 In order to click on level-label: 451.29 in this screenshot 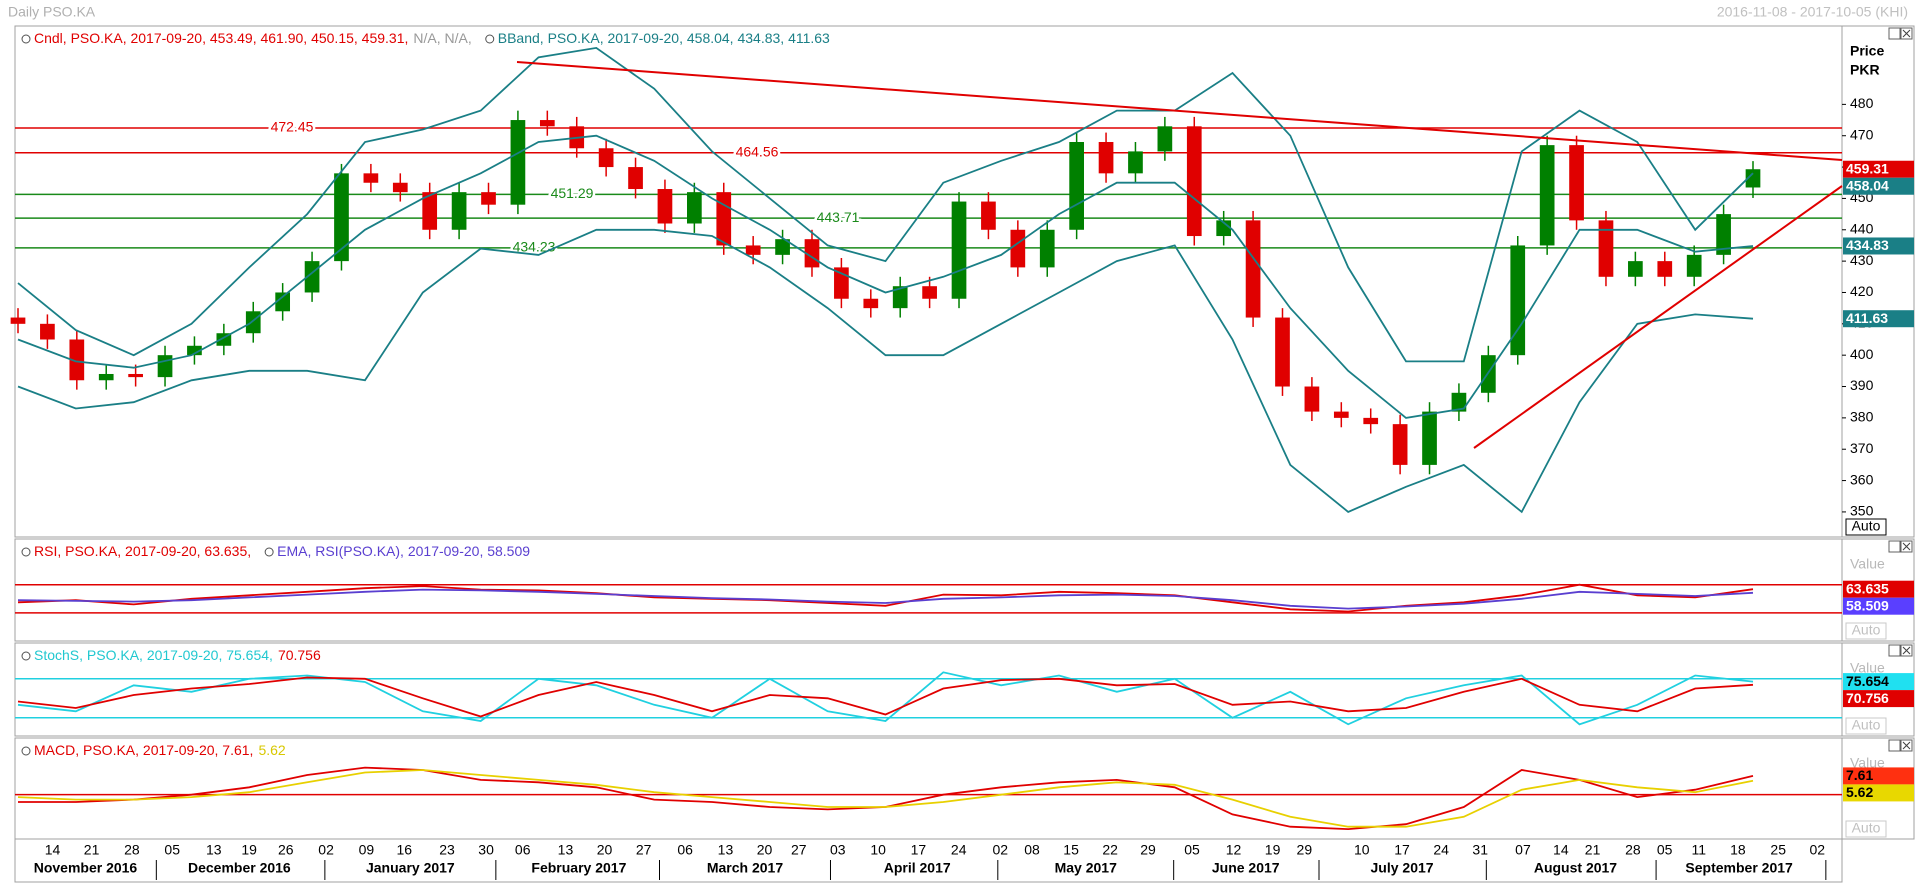, I will do `click(572, 193)`.